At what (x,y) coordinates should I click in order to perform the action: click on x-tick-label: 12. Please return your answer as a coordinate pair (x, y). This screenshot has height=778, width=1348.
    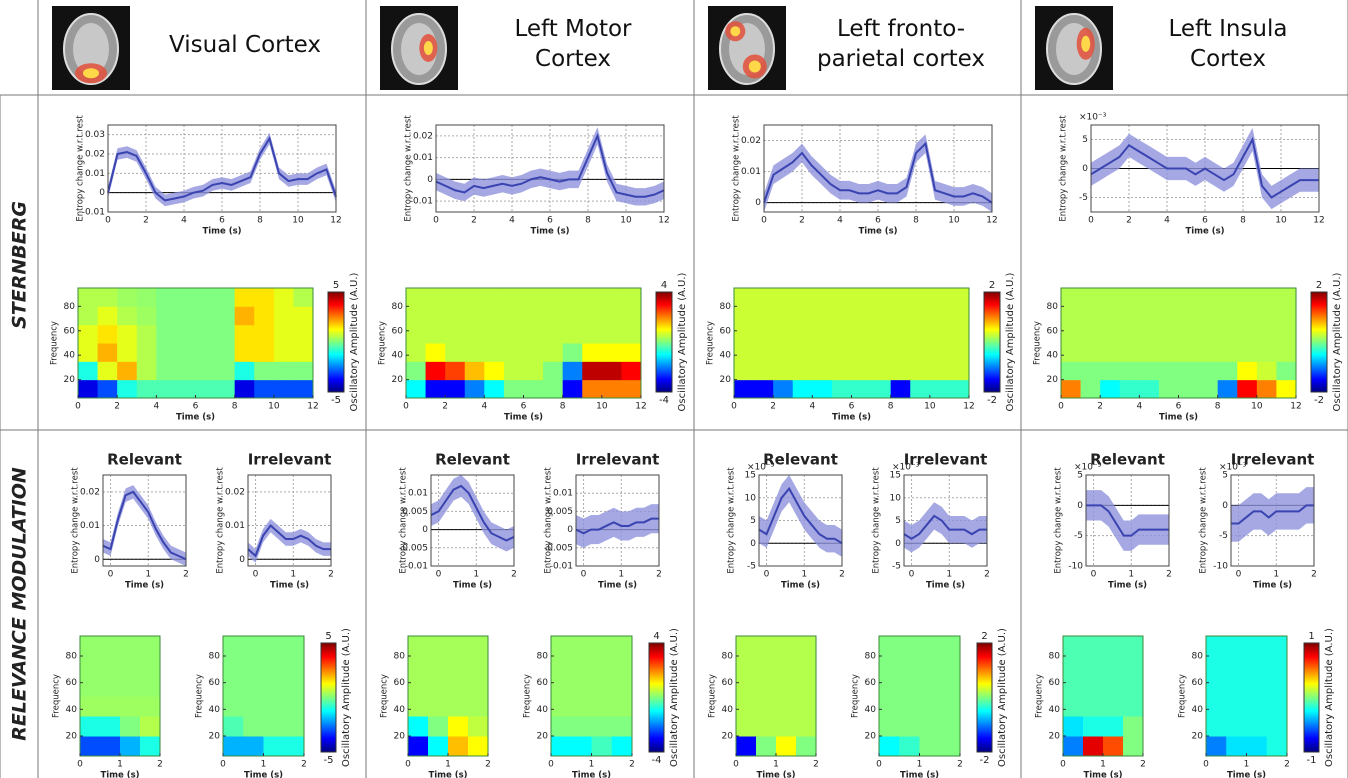
    Looking at the image, I should click on (991, 221).